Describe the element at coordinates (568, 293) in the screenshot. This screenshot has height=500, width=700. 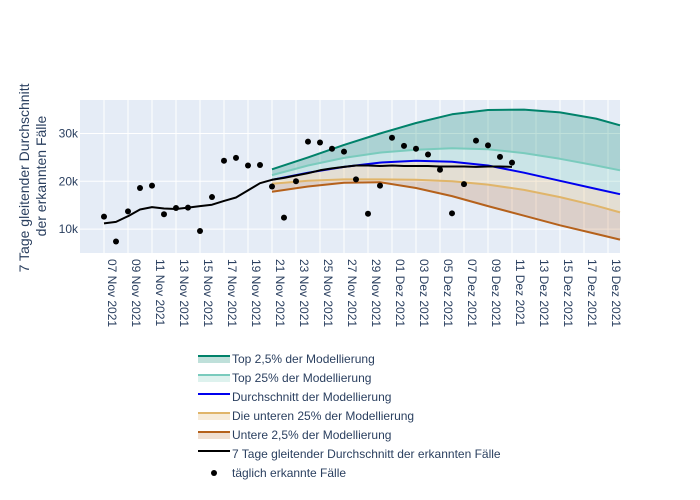
I see `x-tick-label: 15 Dez 2021` at that location.